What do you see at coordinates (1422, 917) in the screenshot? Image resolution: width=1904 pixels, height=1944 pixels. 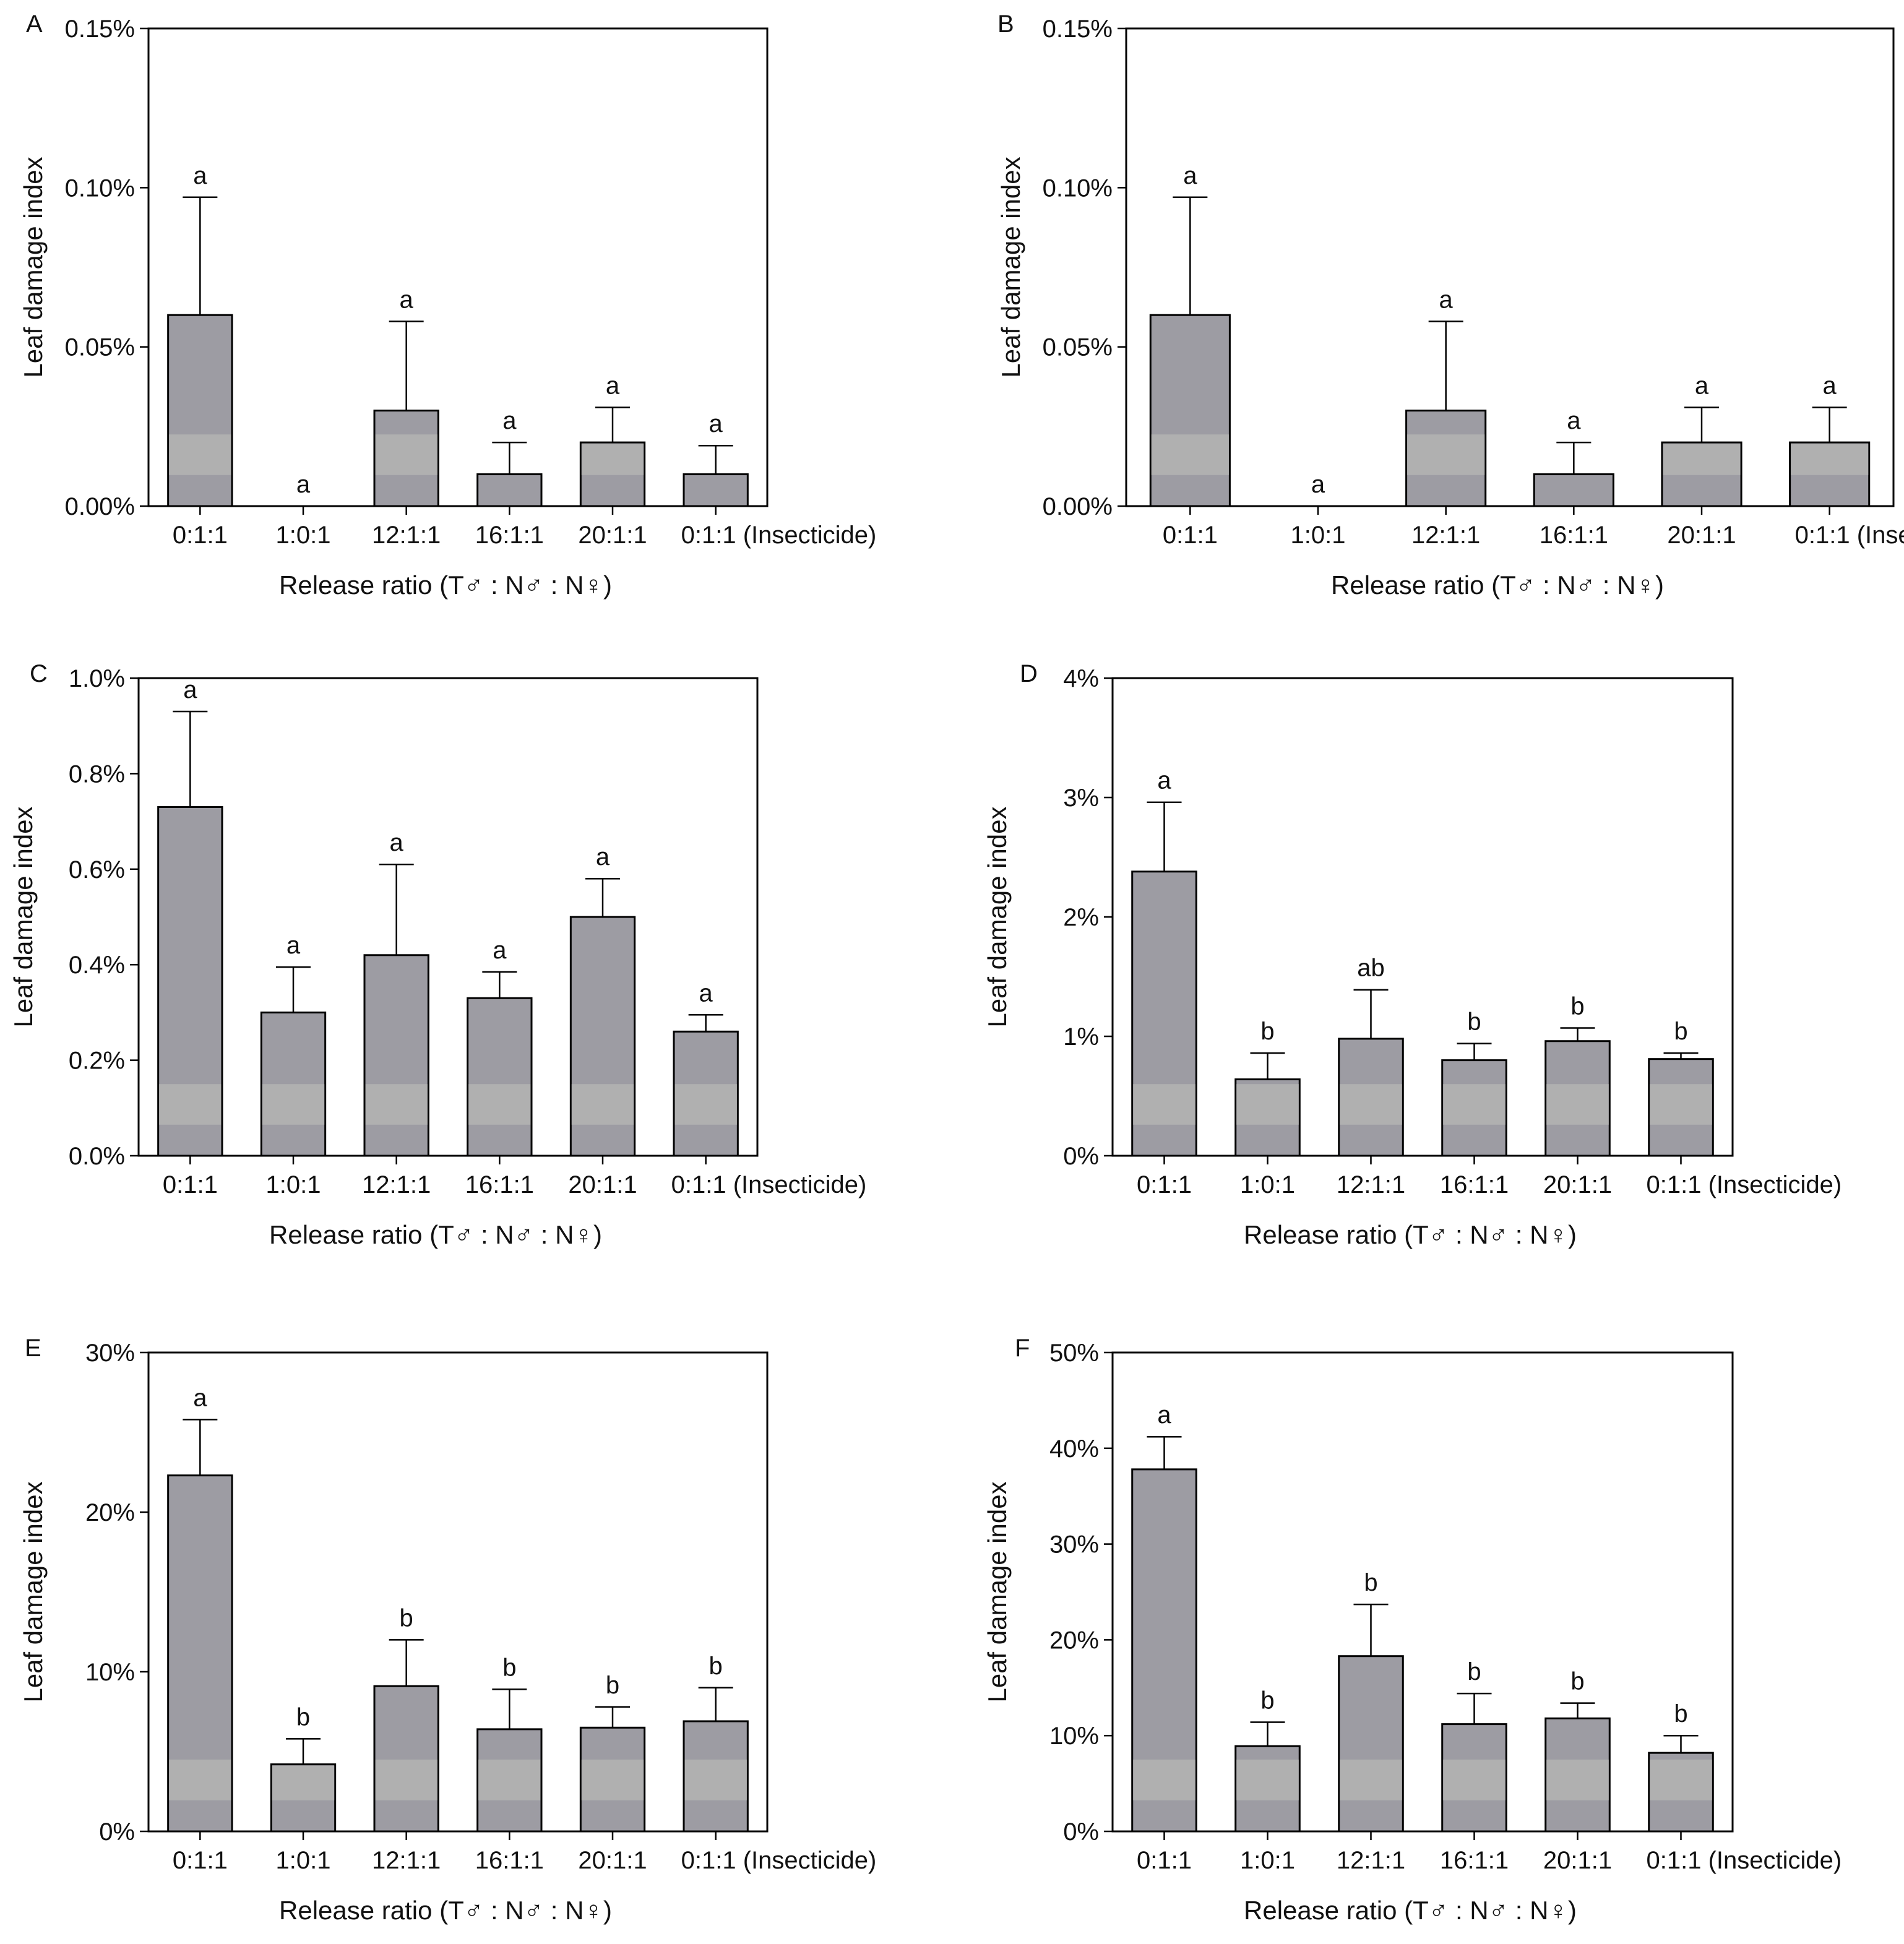 I see `panel-d-plot-frame` at bounding box center [1422, 917].